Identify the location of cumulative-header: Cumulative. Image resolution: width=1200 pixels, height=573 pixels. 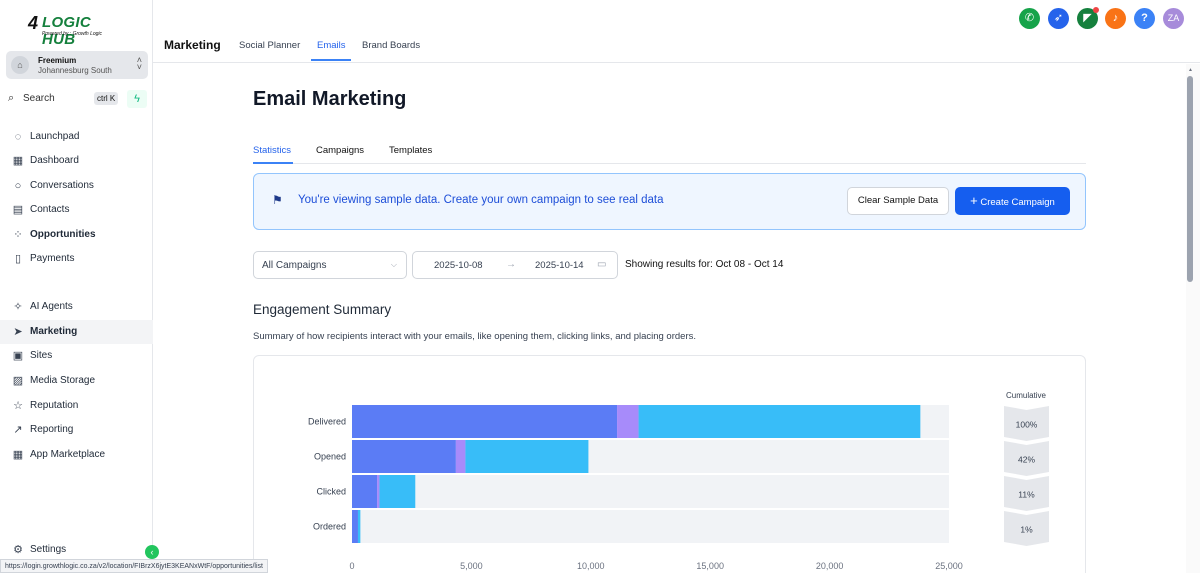
(1026, 395).